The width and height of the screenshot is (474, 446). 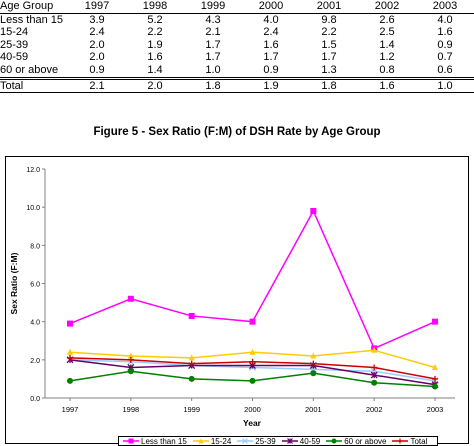 What do you see at coordinates (155, 57) in the screenshot?
I see `table-cell: 1.6` at bounding box center [155, 57].